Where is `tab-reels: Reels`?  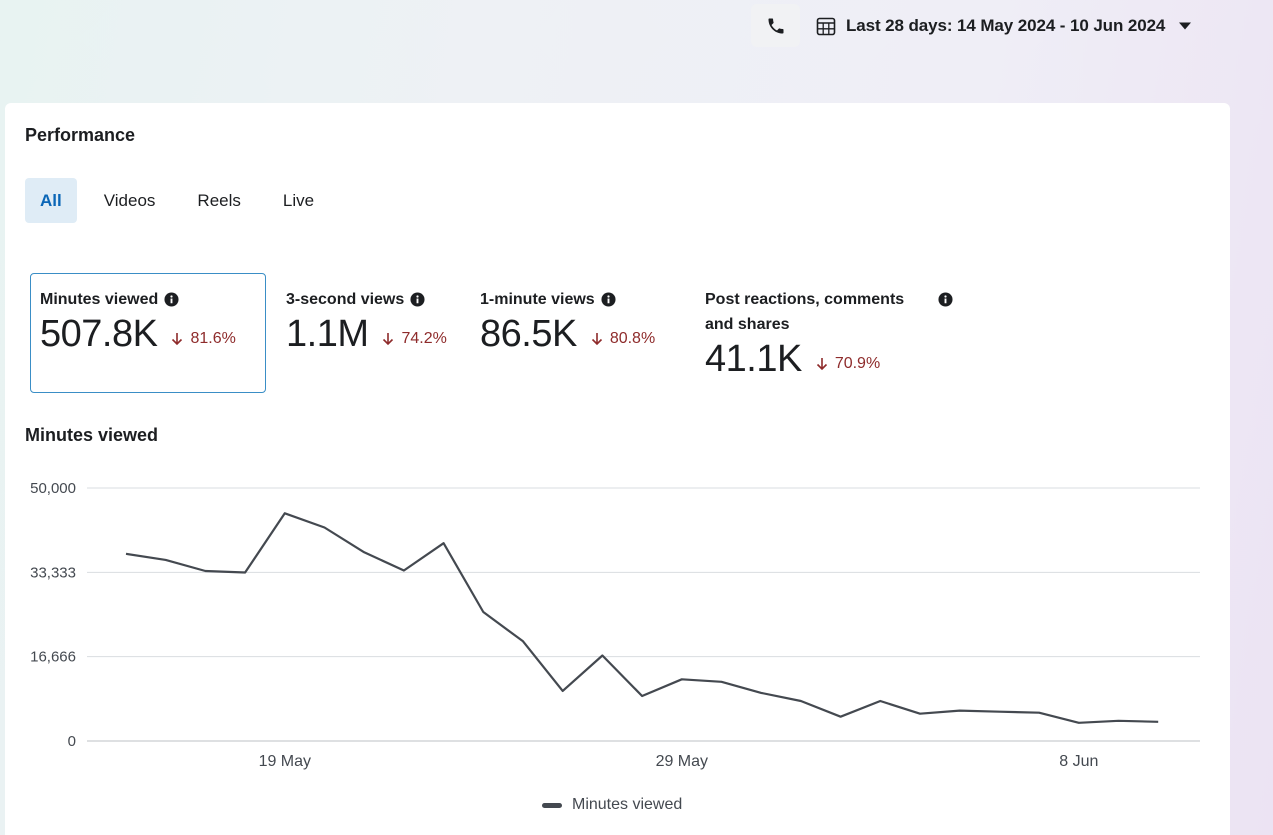 tab-reels: Reels is located at coordinates (219, 200).